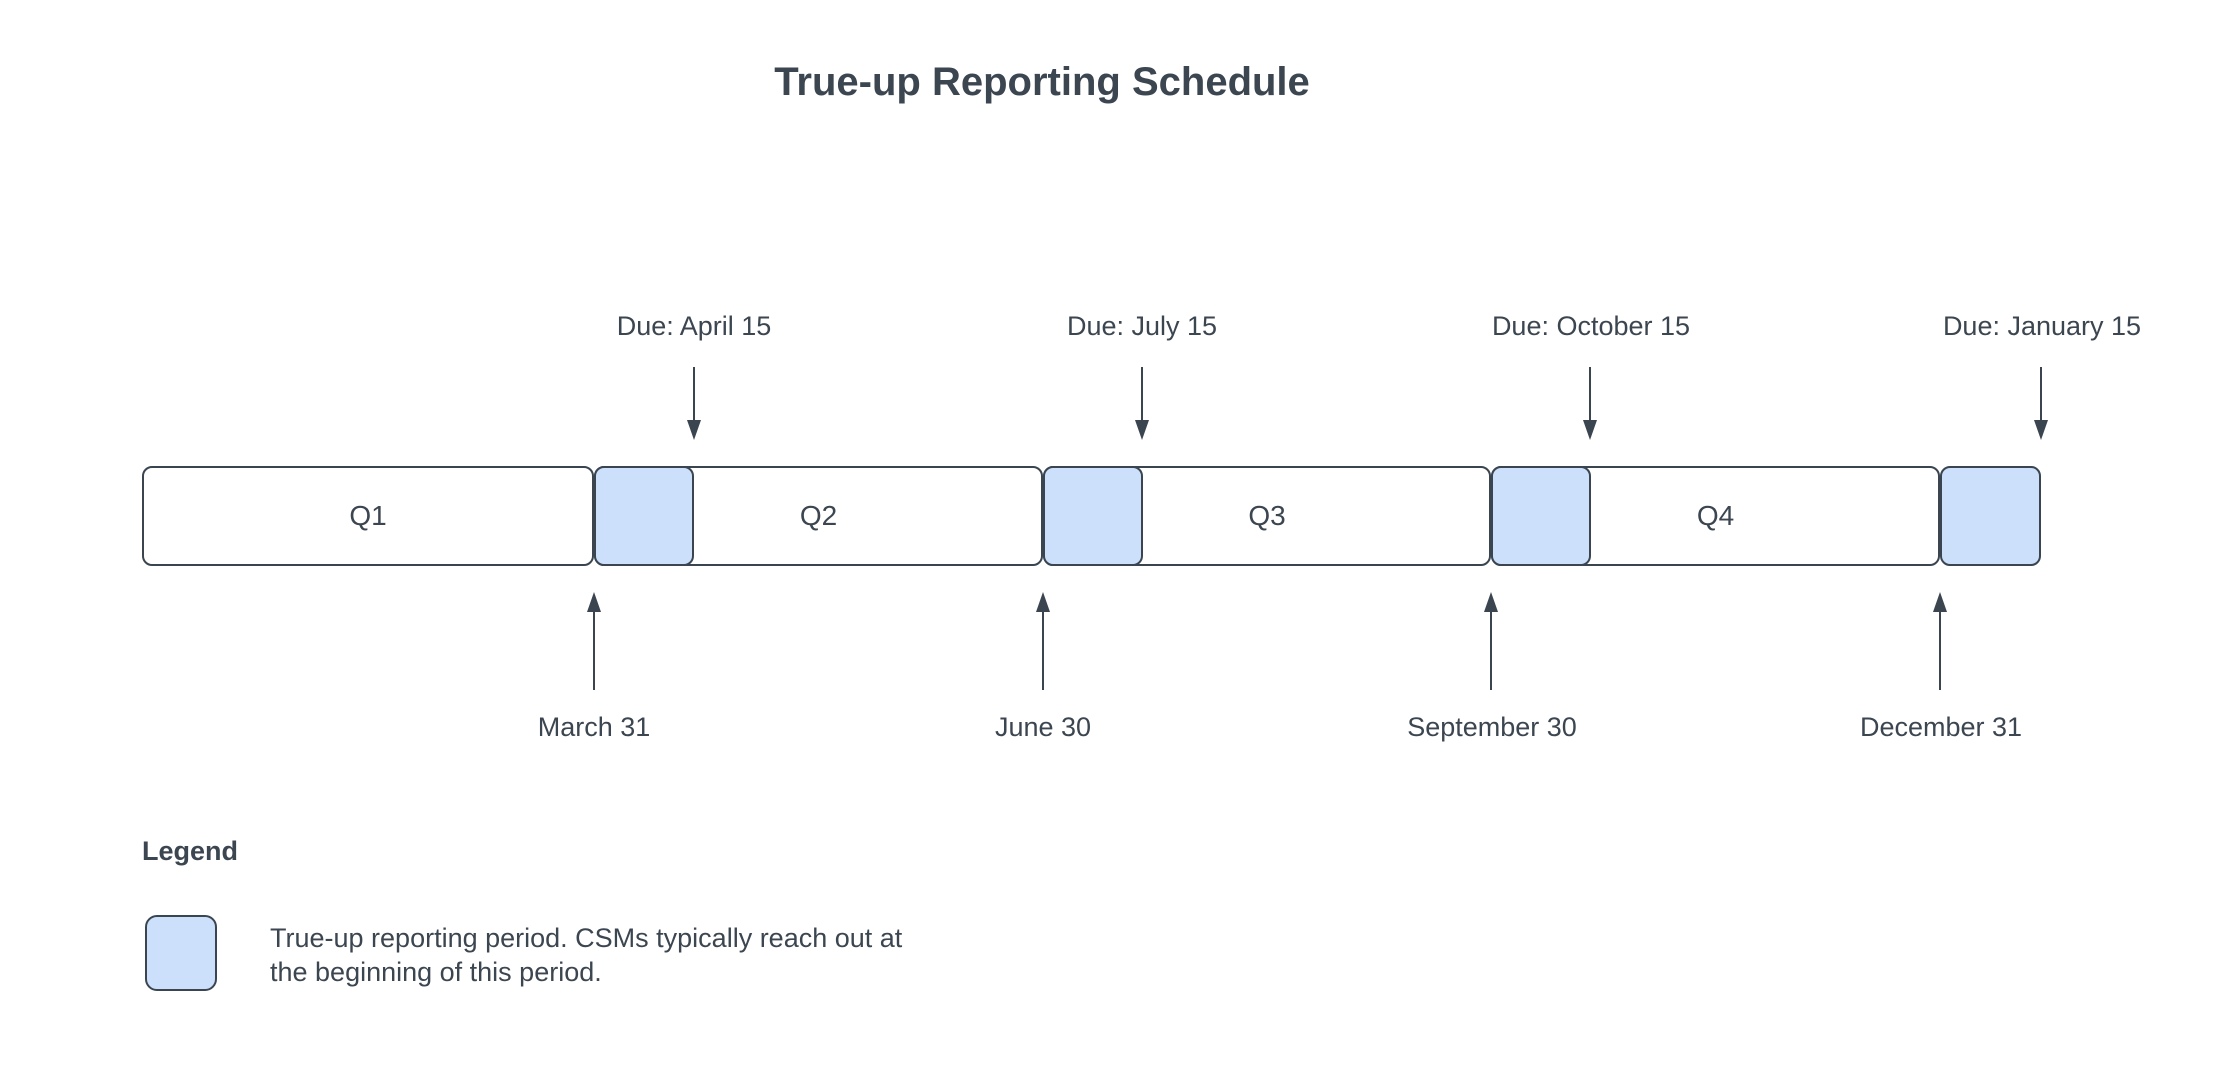 The width and height of the screenshot is (2224, 1066). What do you see at coordinates (1941, 727) in the screenshot?
I see `quarter-end-label: December 31` at bounding box center [1941, 727].